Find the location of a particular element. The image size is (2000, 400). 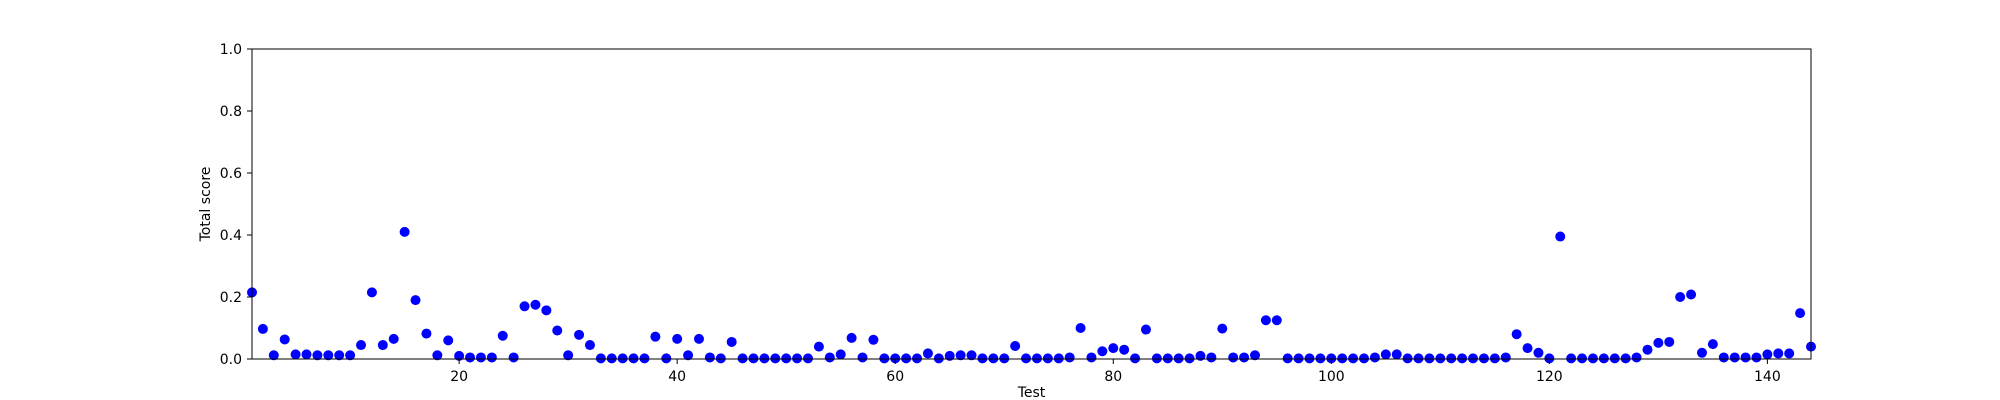

y-tick-label: 0.8 is located at coordinates (231, 112).